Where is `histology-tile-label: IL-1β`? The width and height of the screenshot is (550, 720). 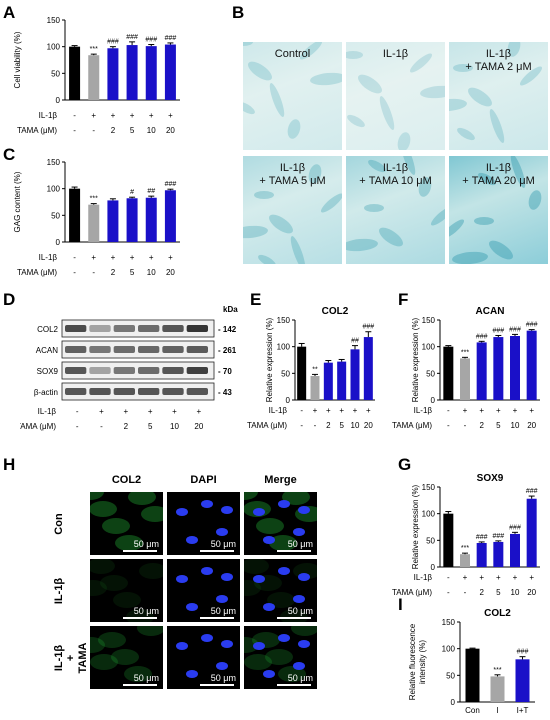 histology-tile-label: IL-1β is located at coordinates (395, 54).